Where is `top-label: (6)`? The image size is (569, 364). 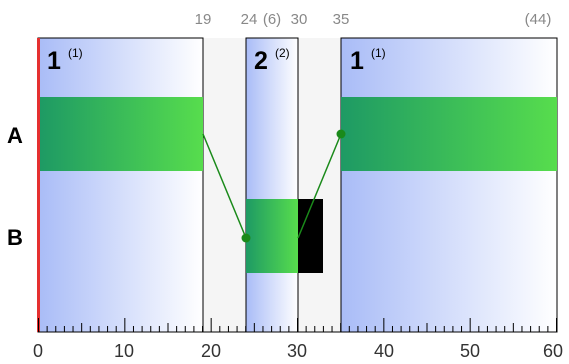
top-label: (6) is located at coordinates (272, 19).